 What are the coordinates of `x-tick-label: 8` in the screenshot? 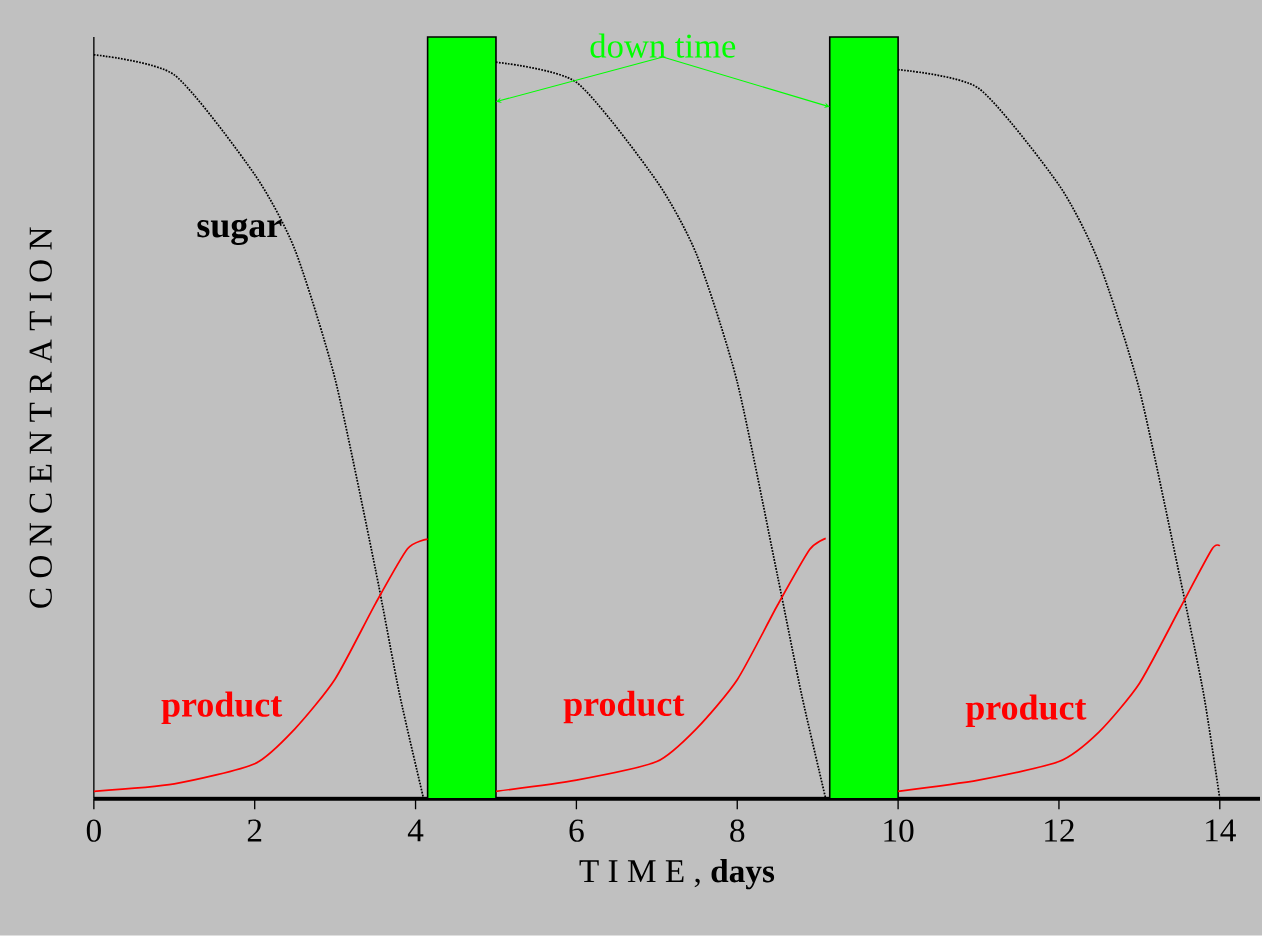 It's located at (737, 831).